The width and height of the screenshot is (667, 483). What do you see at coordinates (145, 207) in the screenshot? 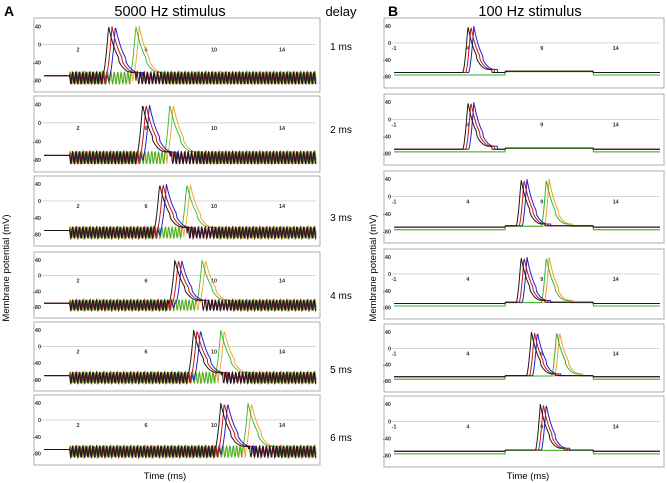
I see `panel-a-row-3-xtick: 6` at bounding box center [145, 207].